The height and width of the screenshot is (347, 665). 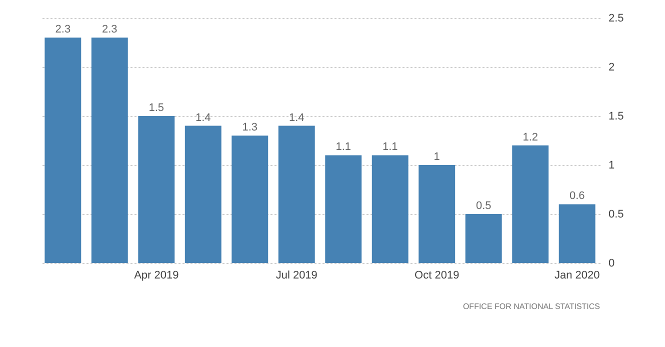 What do you see at coordinates (577, 196) in the screenshot?
I see `data-label: 0.6` at bounding box center [577, 196].